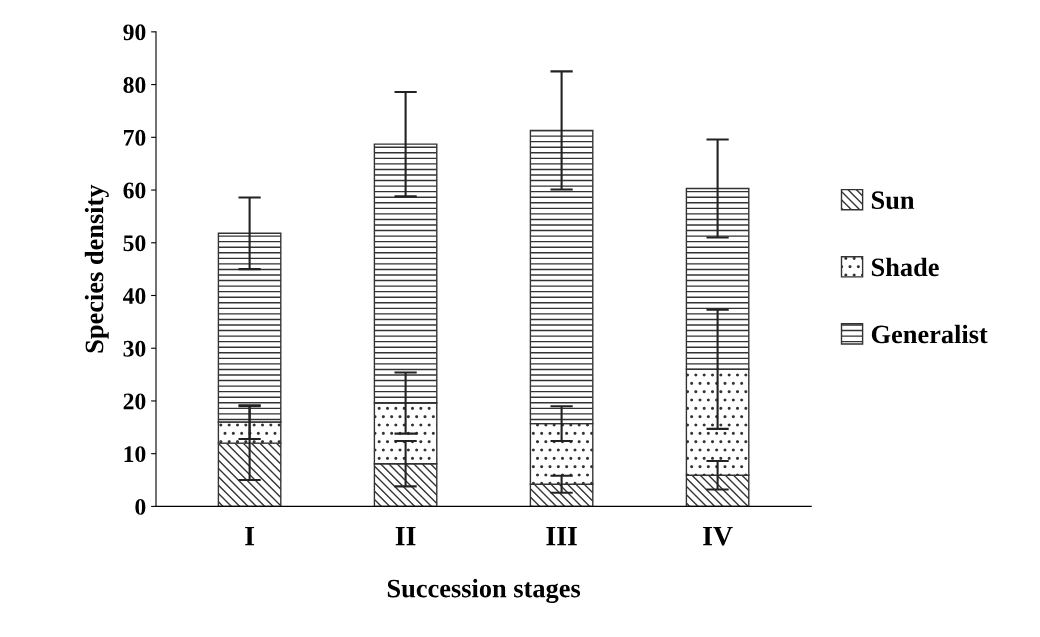 Image resolution: width=1040 pixels, height=637 pixels. I want to click on y-tick-label: 30, so click(134, 348).